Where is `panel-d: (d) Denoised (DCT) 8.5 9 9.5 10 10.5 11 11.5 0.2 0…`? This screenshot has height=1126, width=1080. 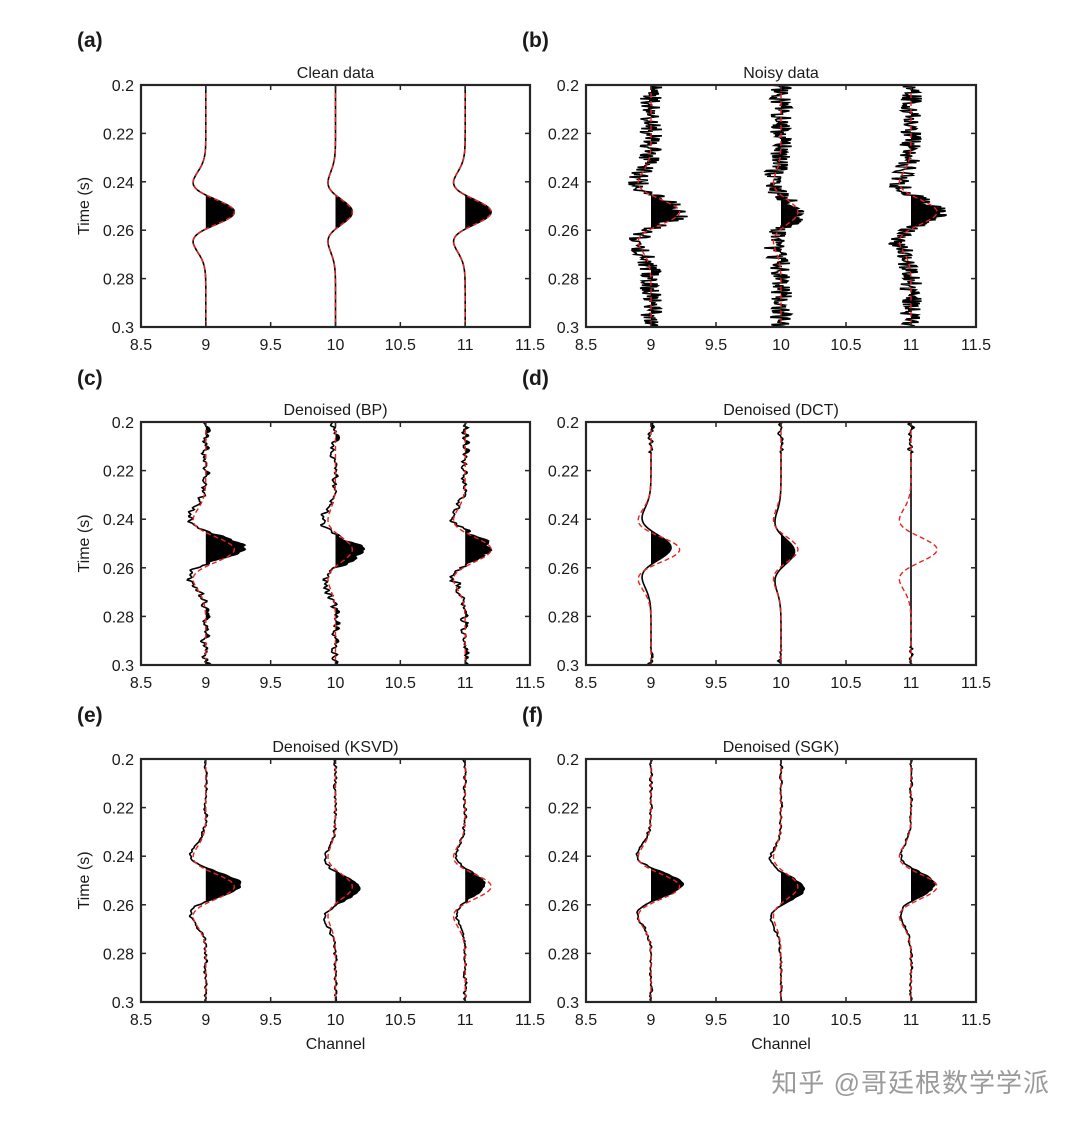
panel-d: (d) Denoised (DCT) 8.5 9 9.5 10 10.5 11 11.5 0.2 0… is located at coordinates (756, 529).